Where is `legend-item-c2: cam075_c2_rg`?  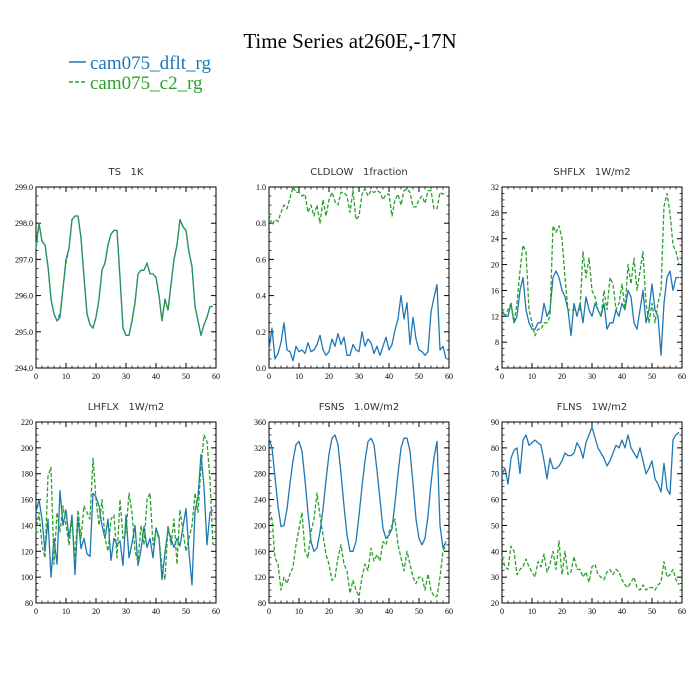
legend-item-c2: cam075_c2_rg is located at coordinates (136, 83).